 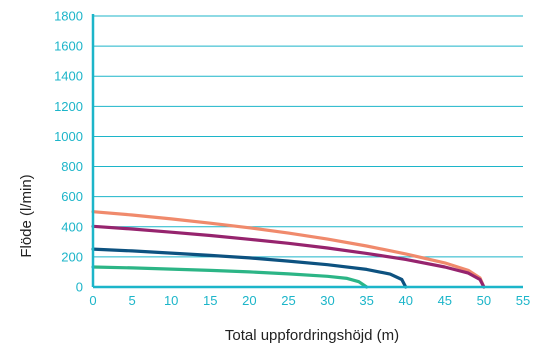 I want to click on y-tick-label: 1800, so click(x=68, y=16).